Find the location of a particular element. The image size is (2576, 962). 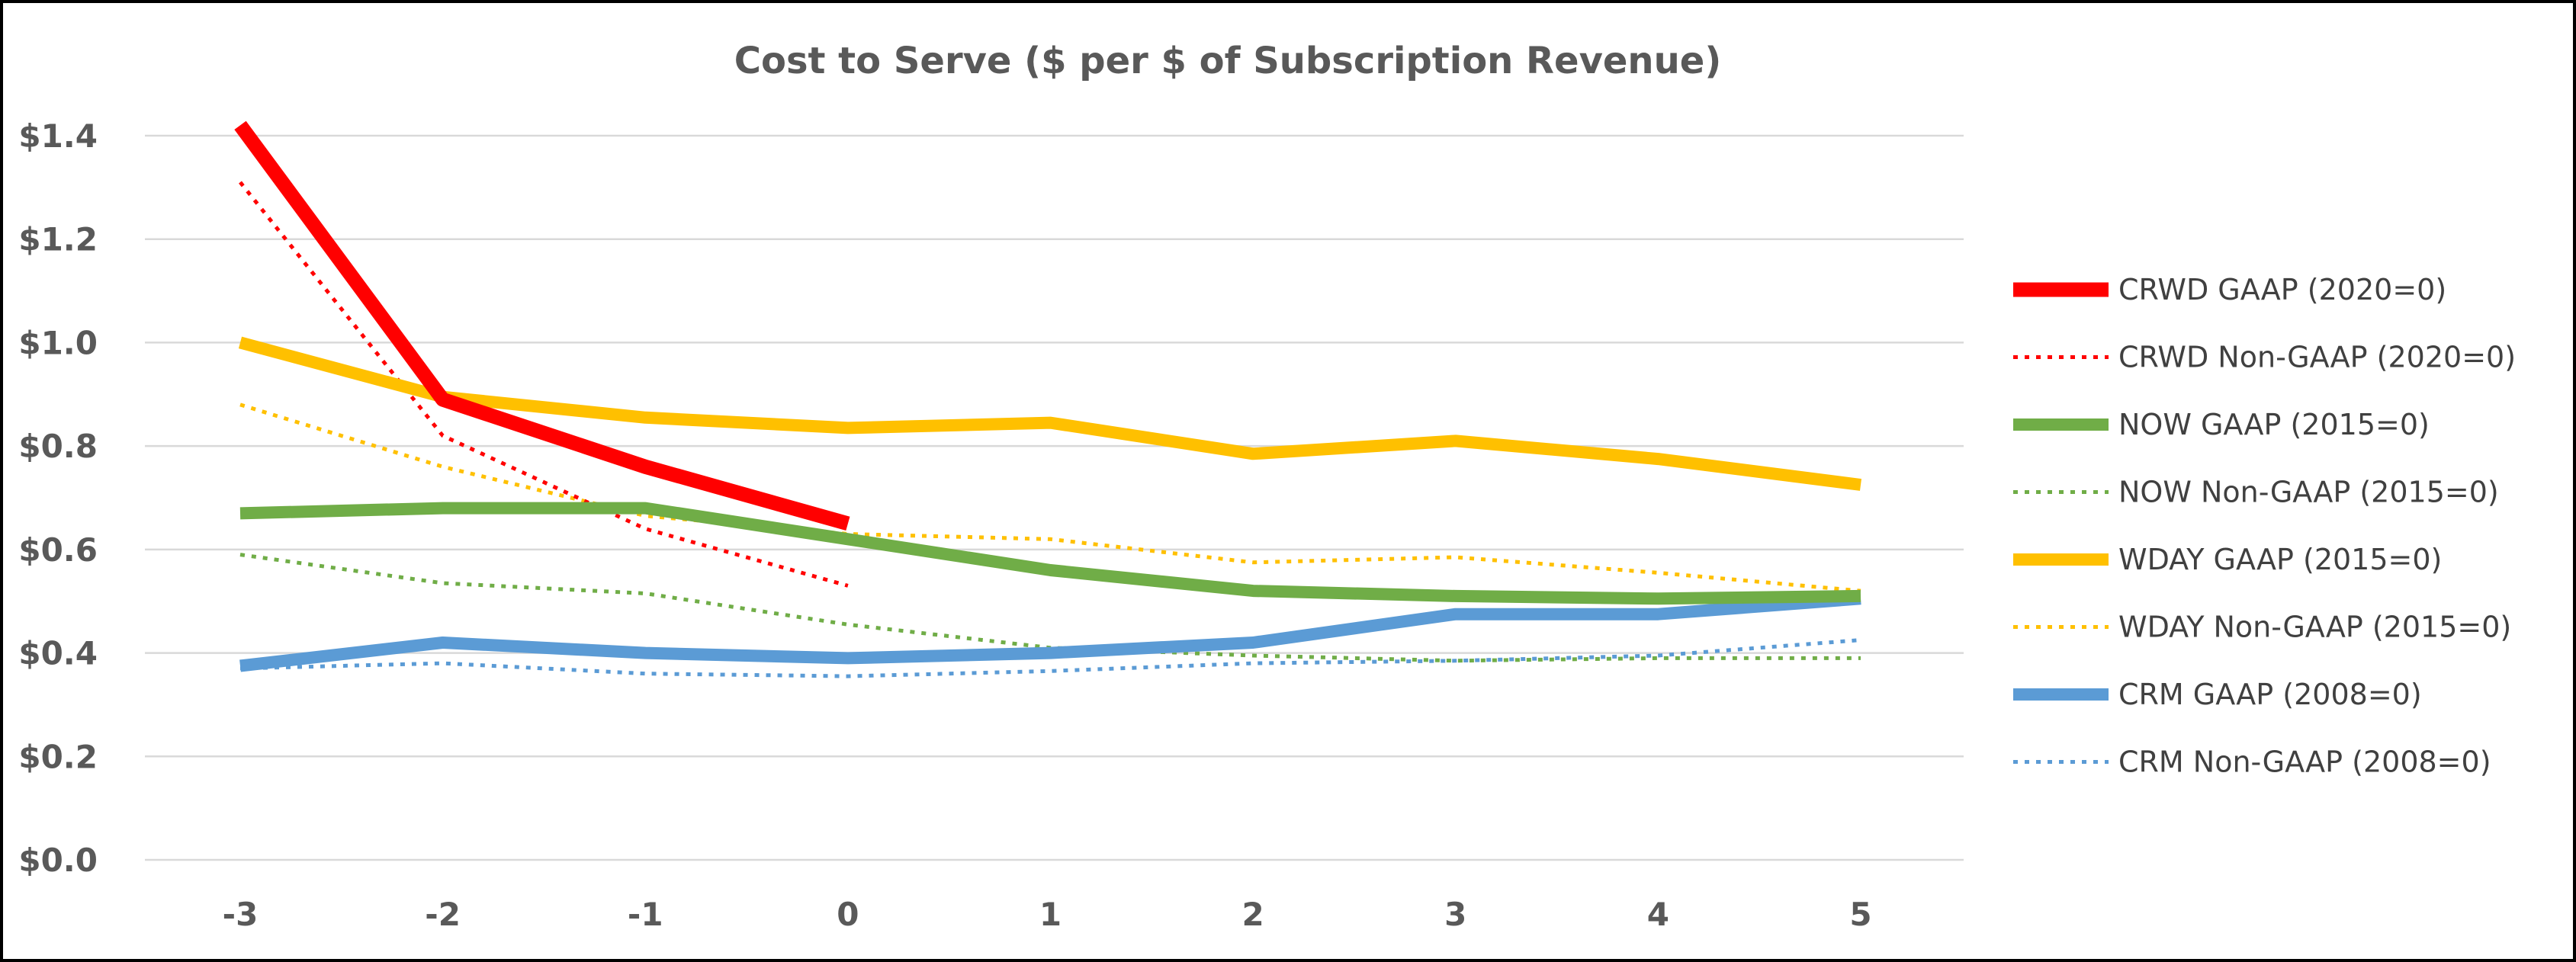

legend-label: WDAY GAAP (2015=0) is located at coordinates (2280, 559).